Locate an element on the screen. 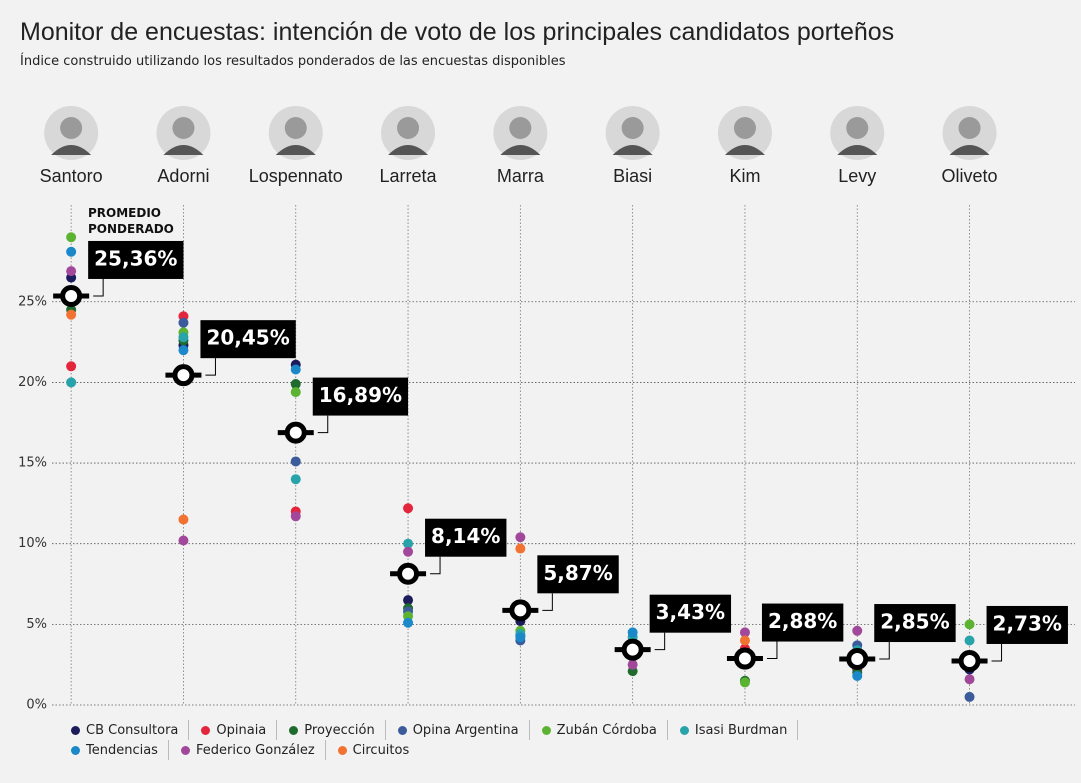 Image resolution: width=1081 pixels, height=783 pixels. average-label: 3,43% is located at coordinates (690, 612).